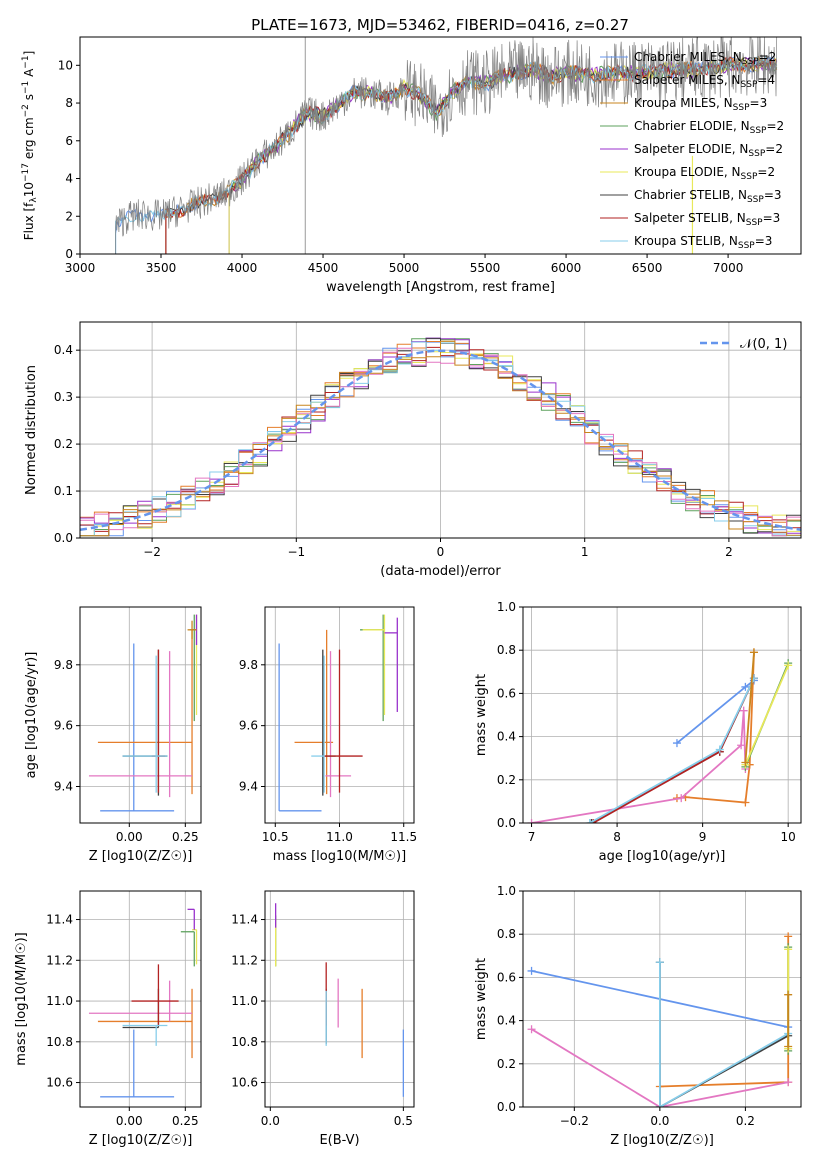 The image size is (819, 1170). I want to click on y-tick-label: 9.6, so click(248, 726).